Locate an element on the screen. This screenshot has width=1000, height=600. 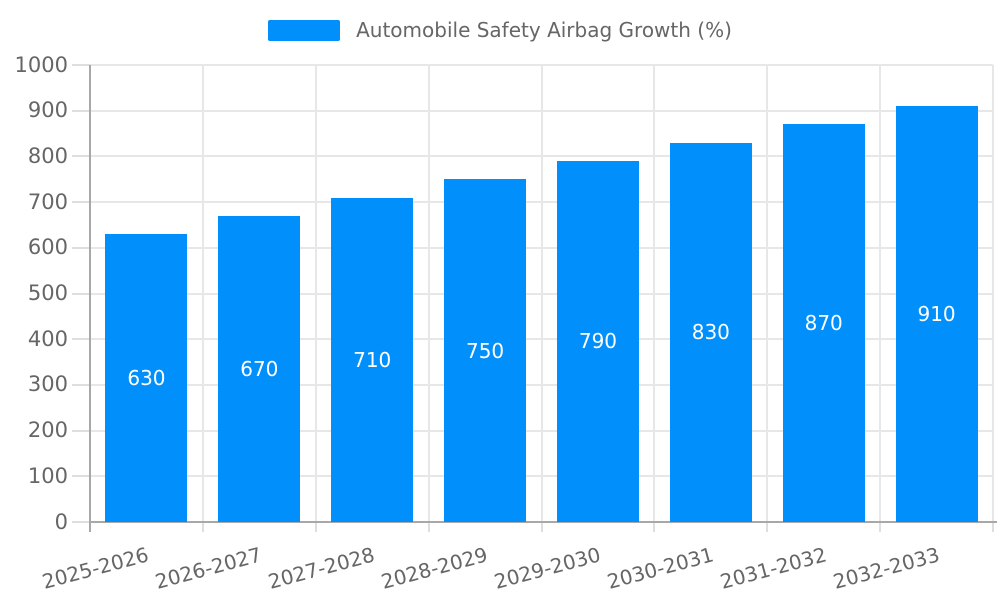
x-category-label: 2031-2032 is located at coordinates (773, 568).